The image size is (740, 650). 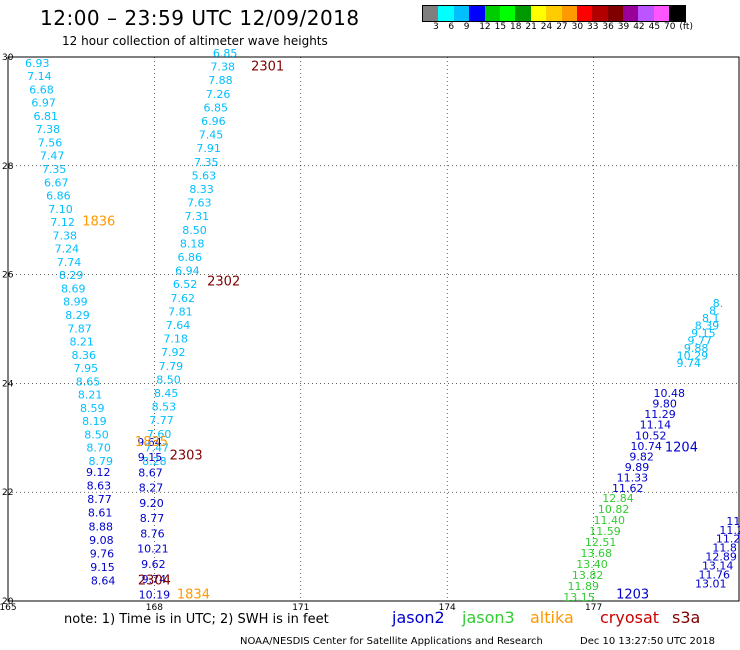 I want to click on color-scale-label: 18, so click(x=516, y=27).